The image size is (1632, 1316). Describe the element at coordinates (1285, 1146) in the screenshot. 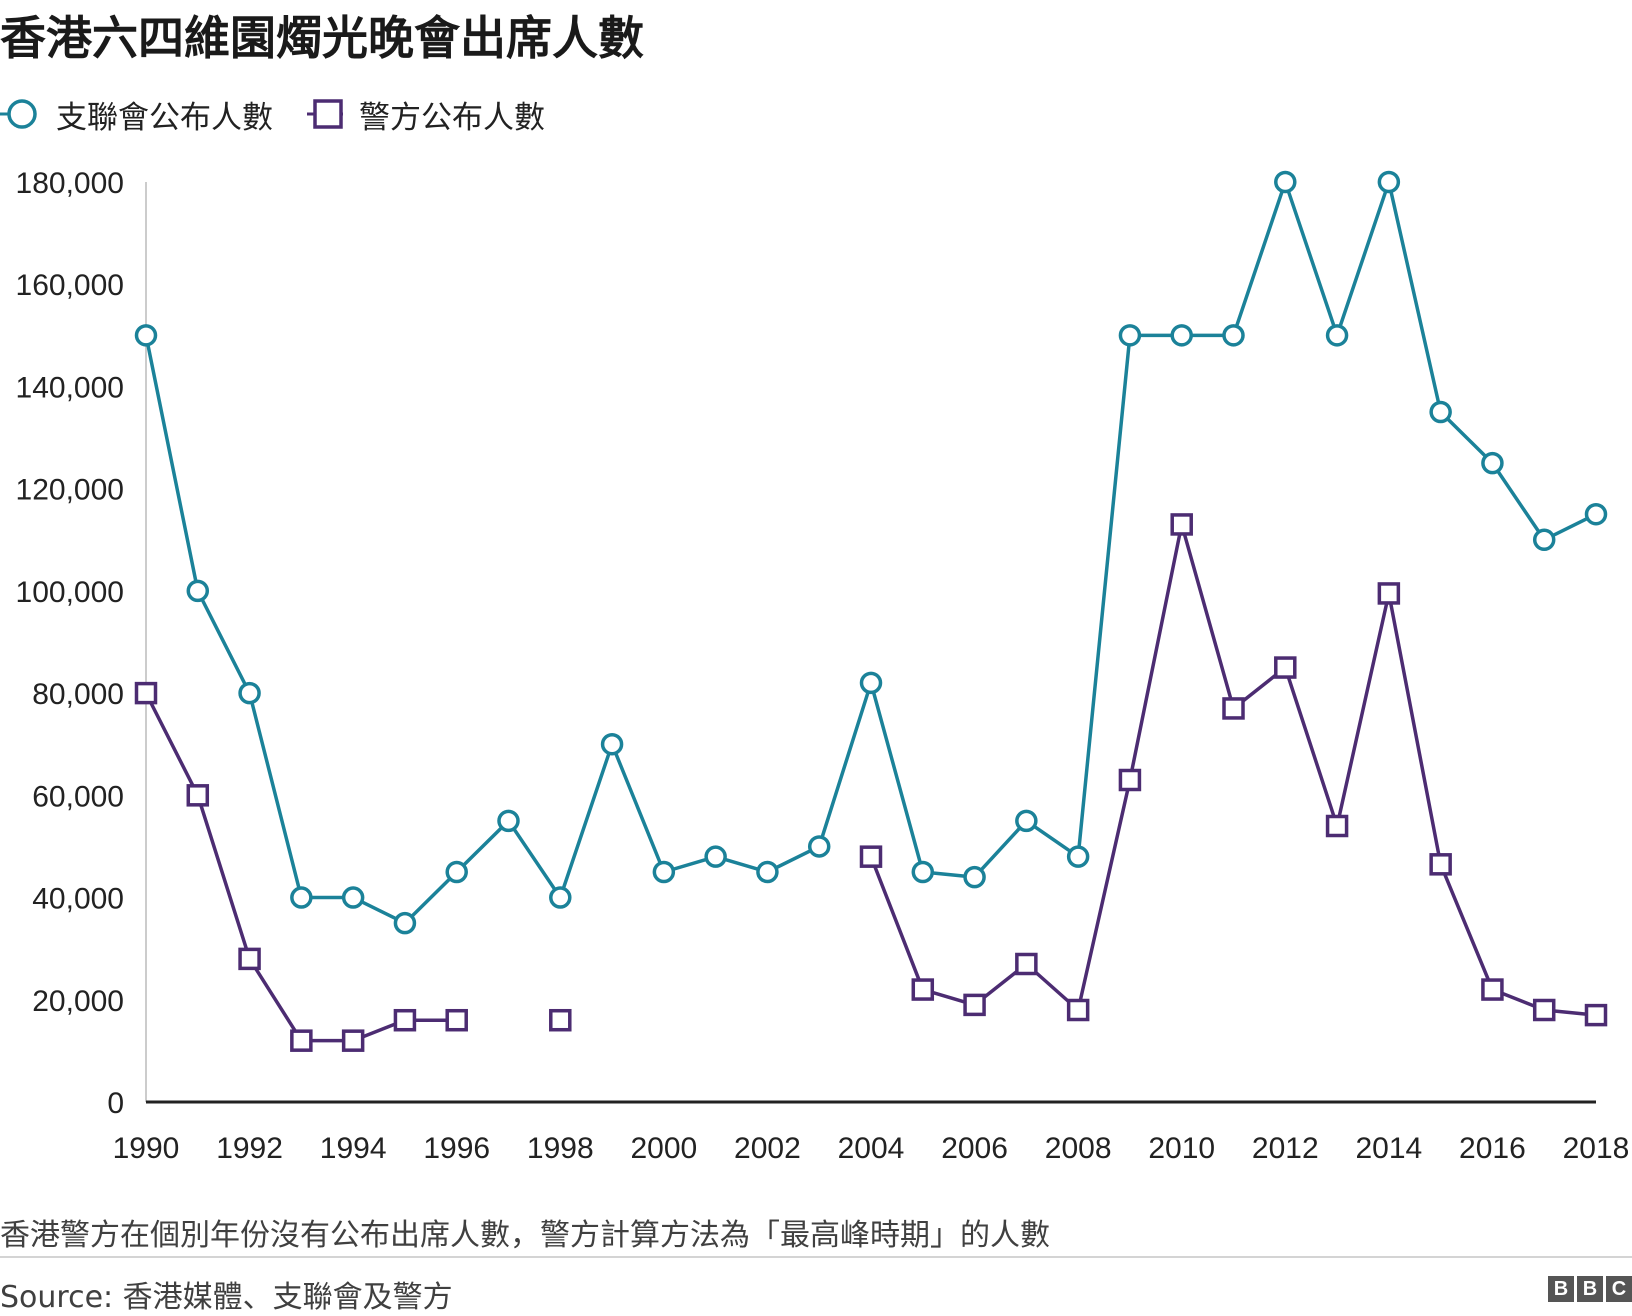

I see `x-tick-label: 2012` at that location.